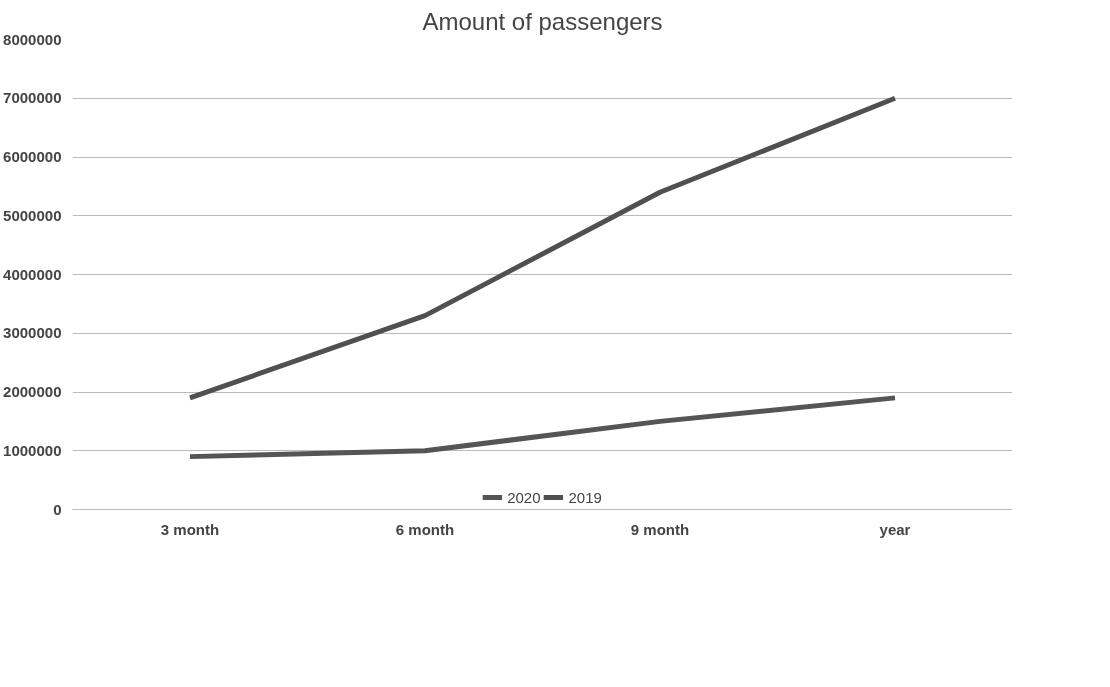 The width and height of the screenshot is (1110, 687). What do you see at coordinates (32, 98) in the screenshot?
I see `y-tick-label: 7000000` at bounding box center [32, 98].